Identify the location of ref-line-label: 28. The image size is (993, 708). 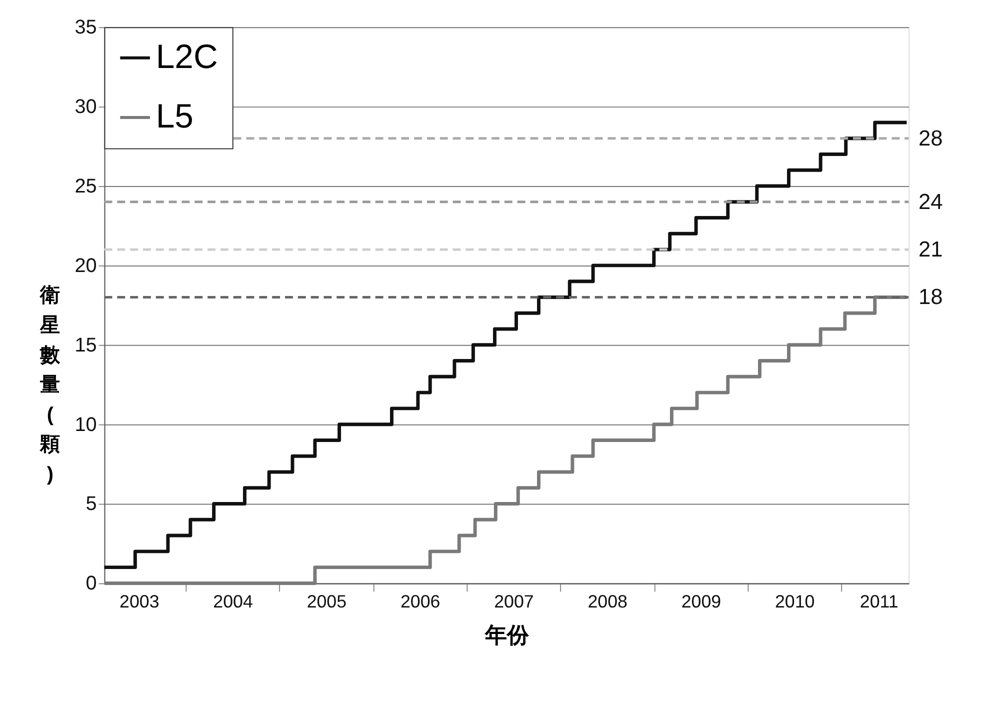
(930, 137).